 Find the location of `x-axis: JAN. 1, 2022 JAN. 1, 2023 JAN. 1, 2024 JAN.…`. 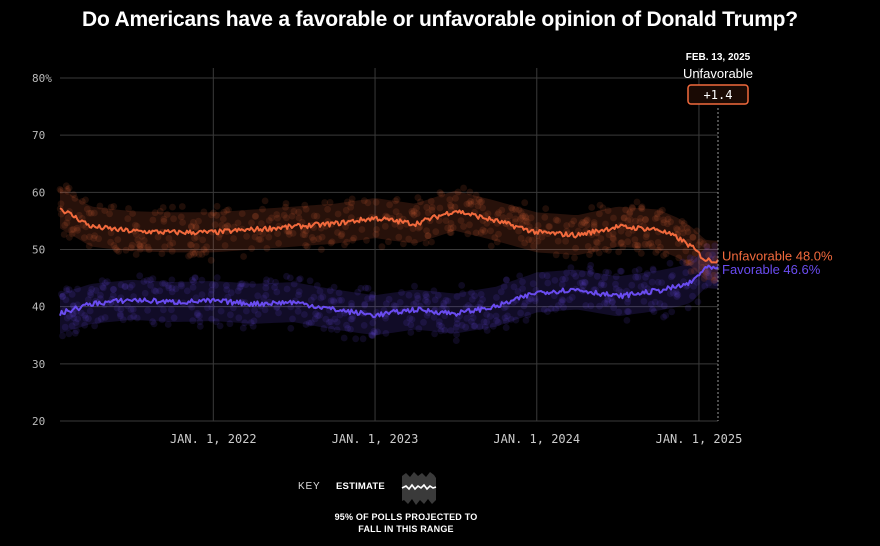

x-axis: JAN. 1, 2022 JAN. 1, 2023 JAN. 1, 2024 JAN.… is located at coordinates (456, 439).